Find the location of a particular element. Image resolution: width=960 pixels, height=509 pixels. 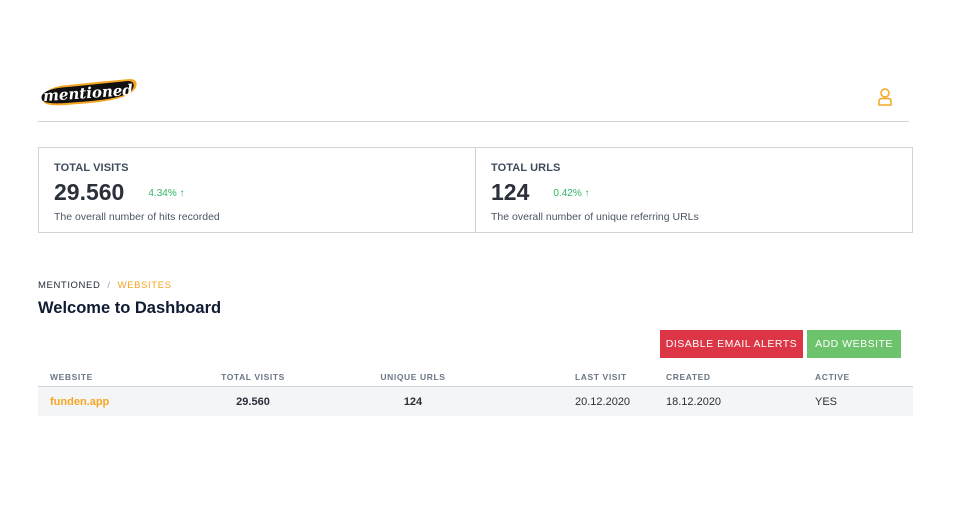

stat-label: TOTAL URLS is located at coordinates (526, 168).